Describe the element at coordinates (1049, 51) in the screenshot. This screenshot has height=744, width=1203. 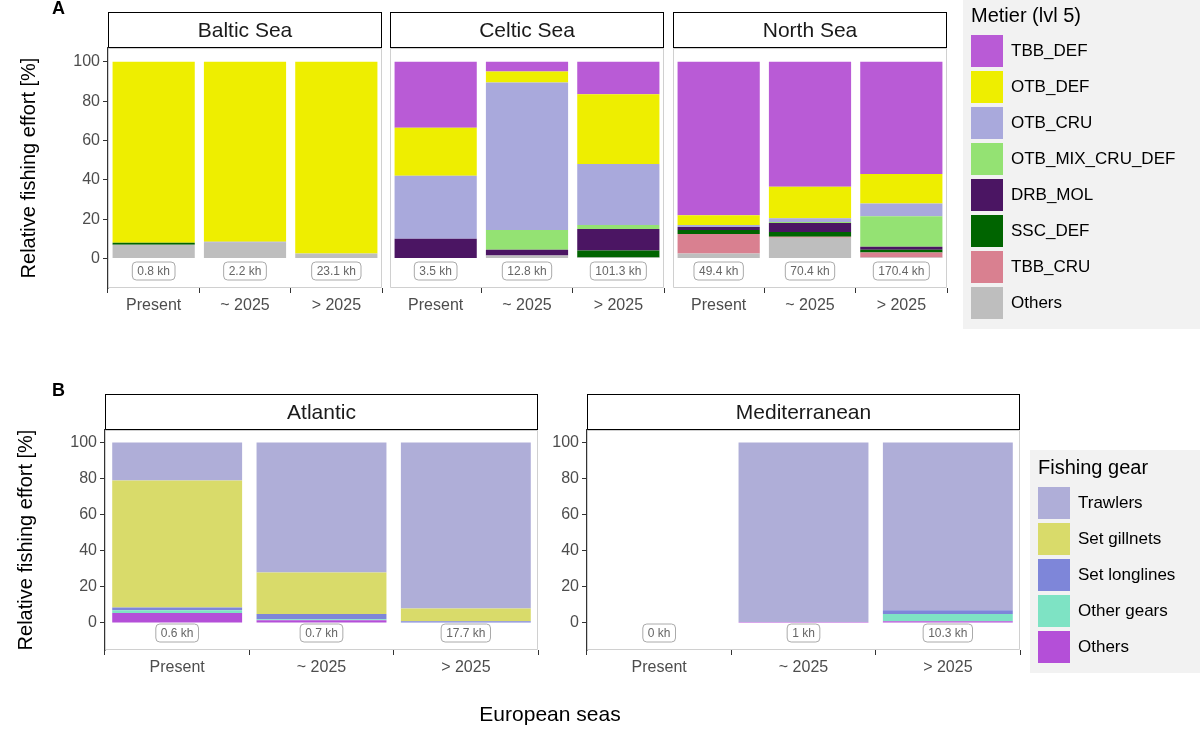
I see `legend-label: TBB_DEF` at that location.